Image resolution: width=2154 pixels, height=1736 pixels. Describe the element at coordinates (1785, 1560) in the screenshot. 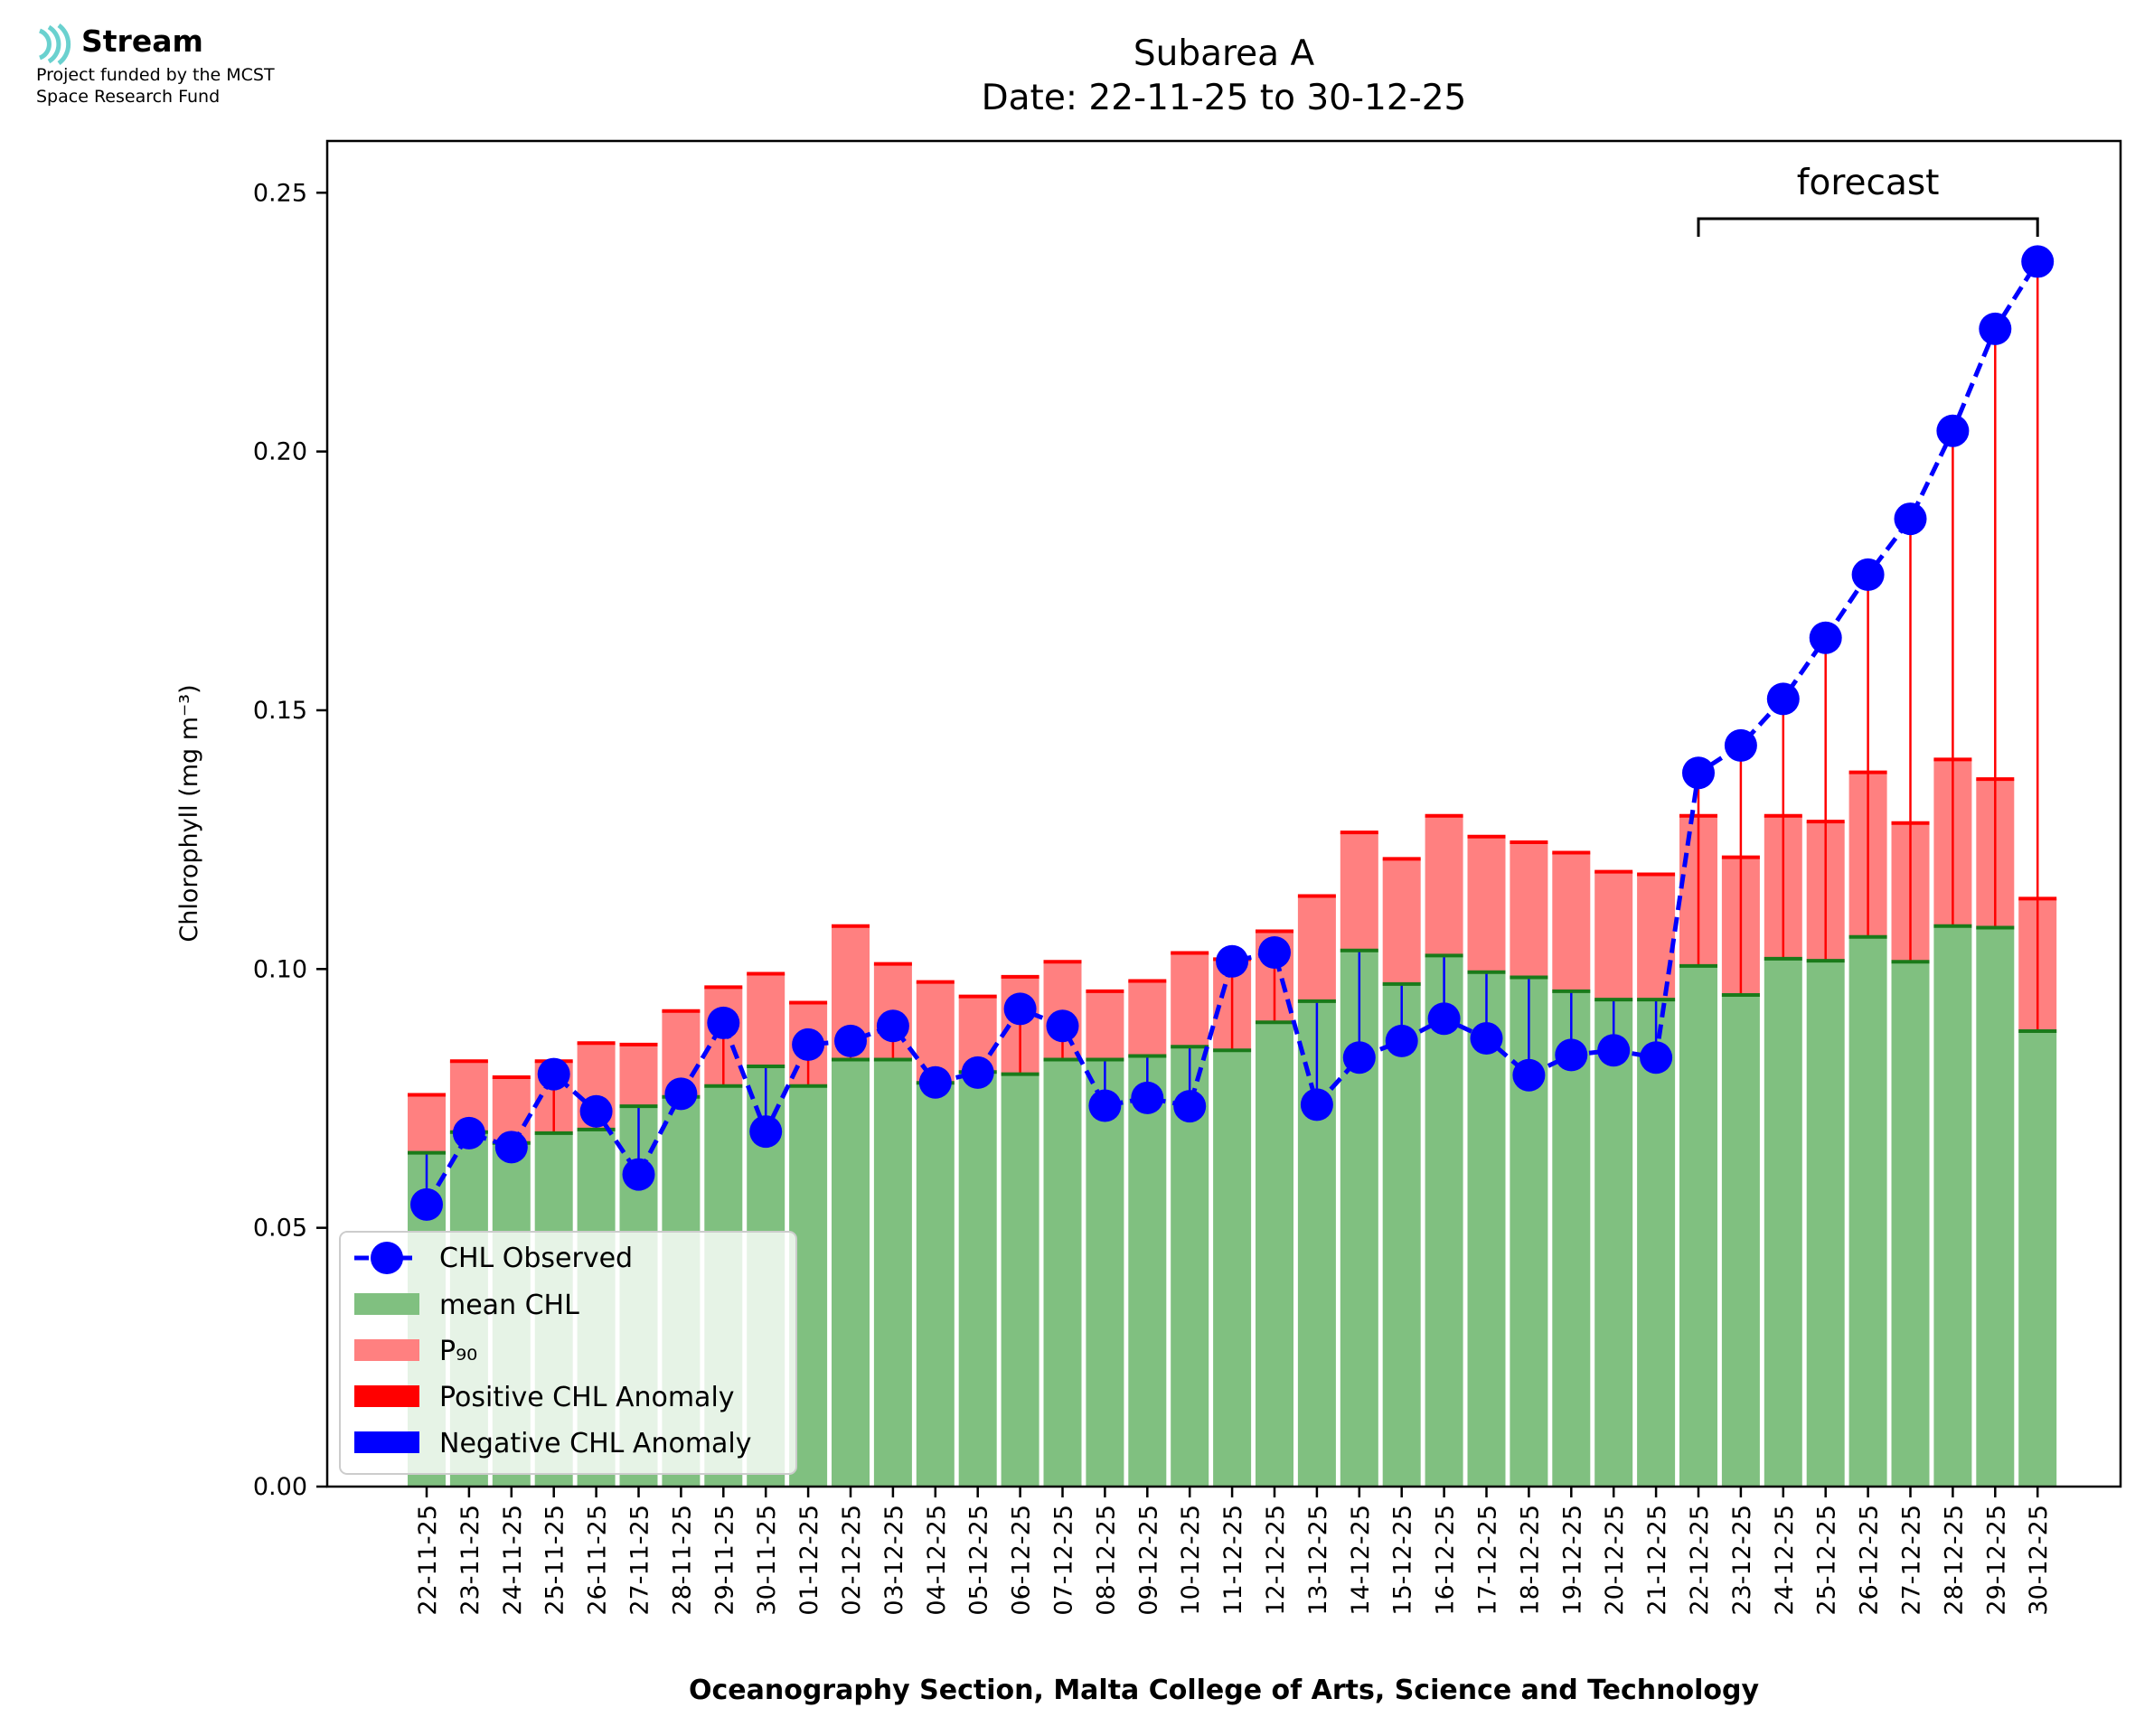

I see `x-tick-label: 24-12-25` at that location.